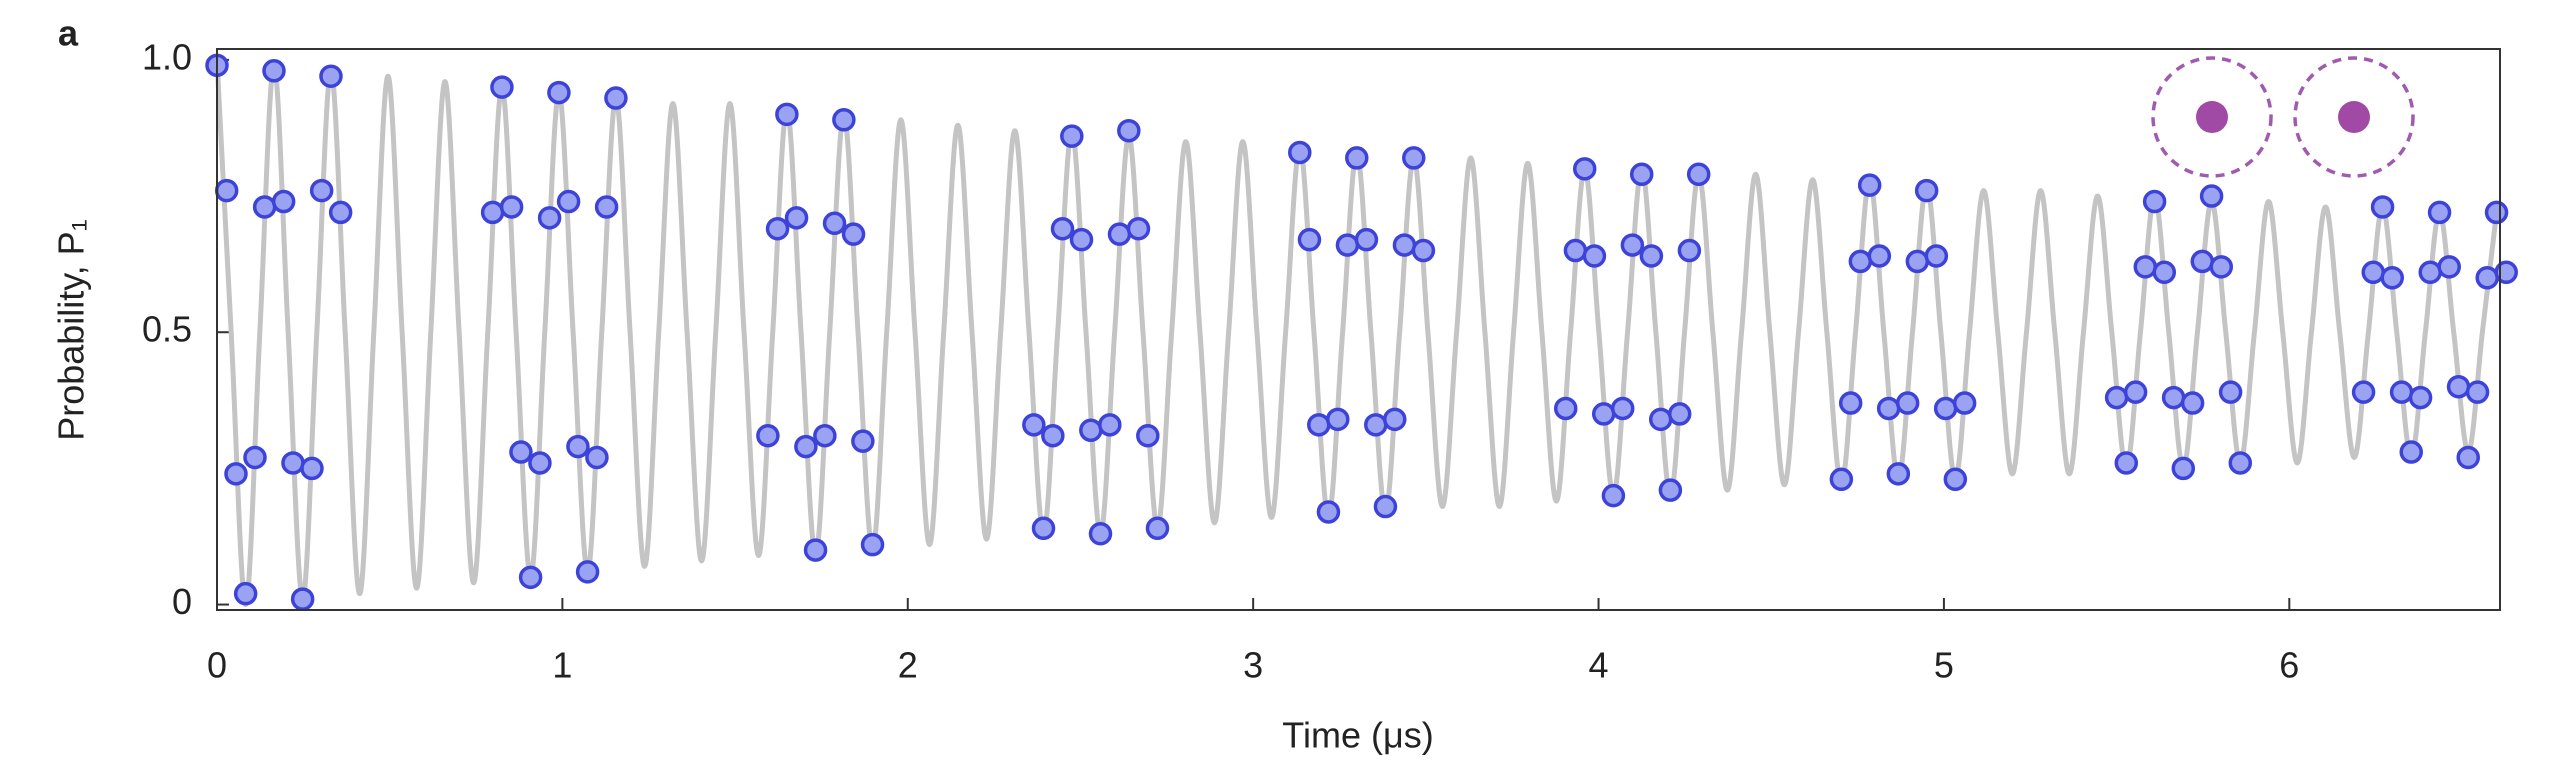  Describe the element at coordinates (167, 329) in the screenshot. I see `y-tick-label: 0.5` at that location.